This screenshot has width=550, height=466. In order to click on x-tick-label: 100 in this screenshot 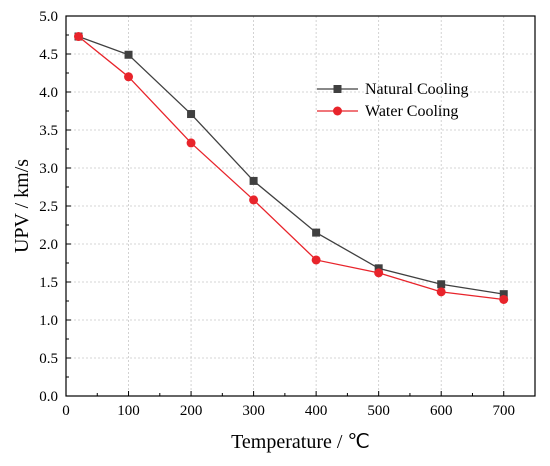, I will do `click(128, 411)`.